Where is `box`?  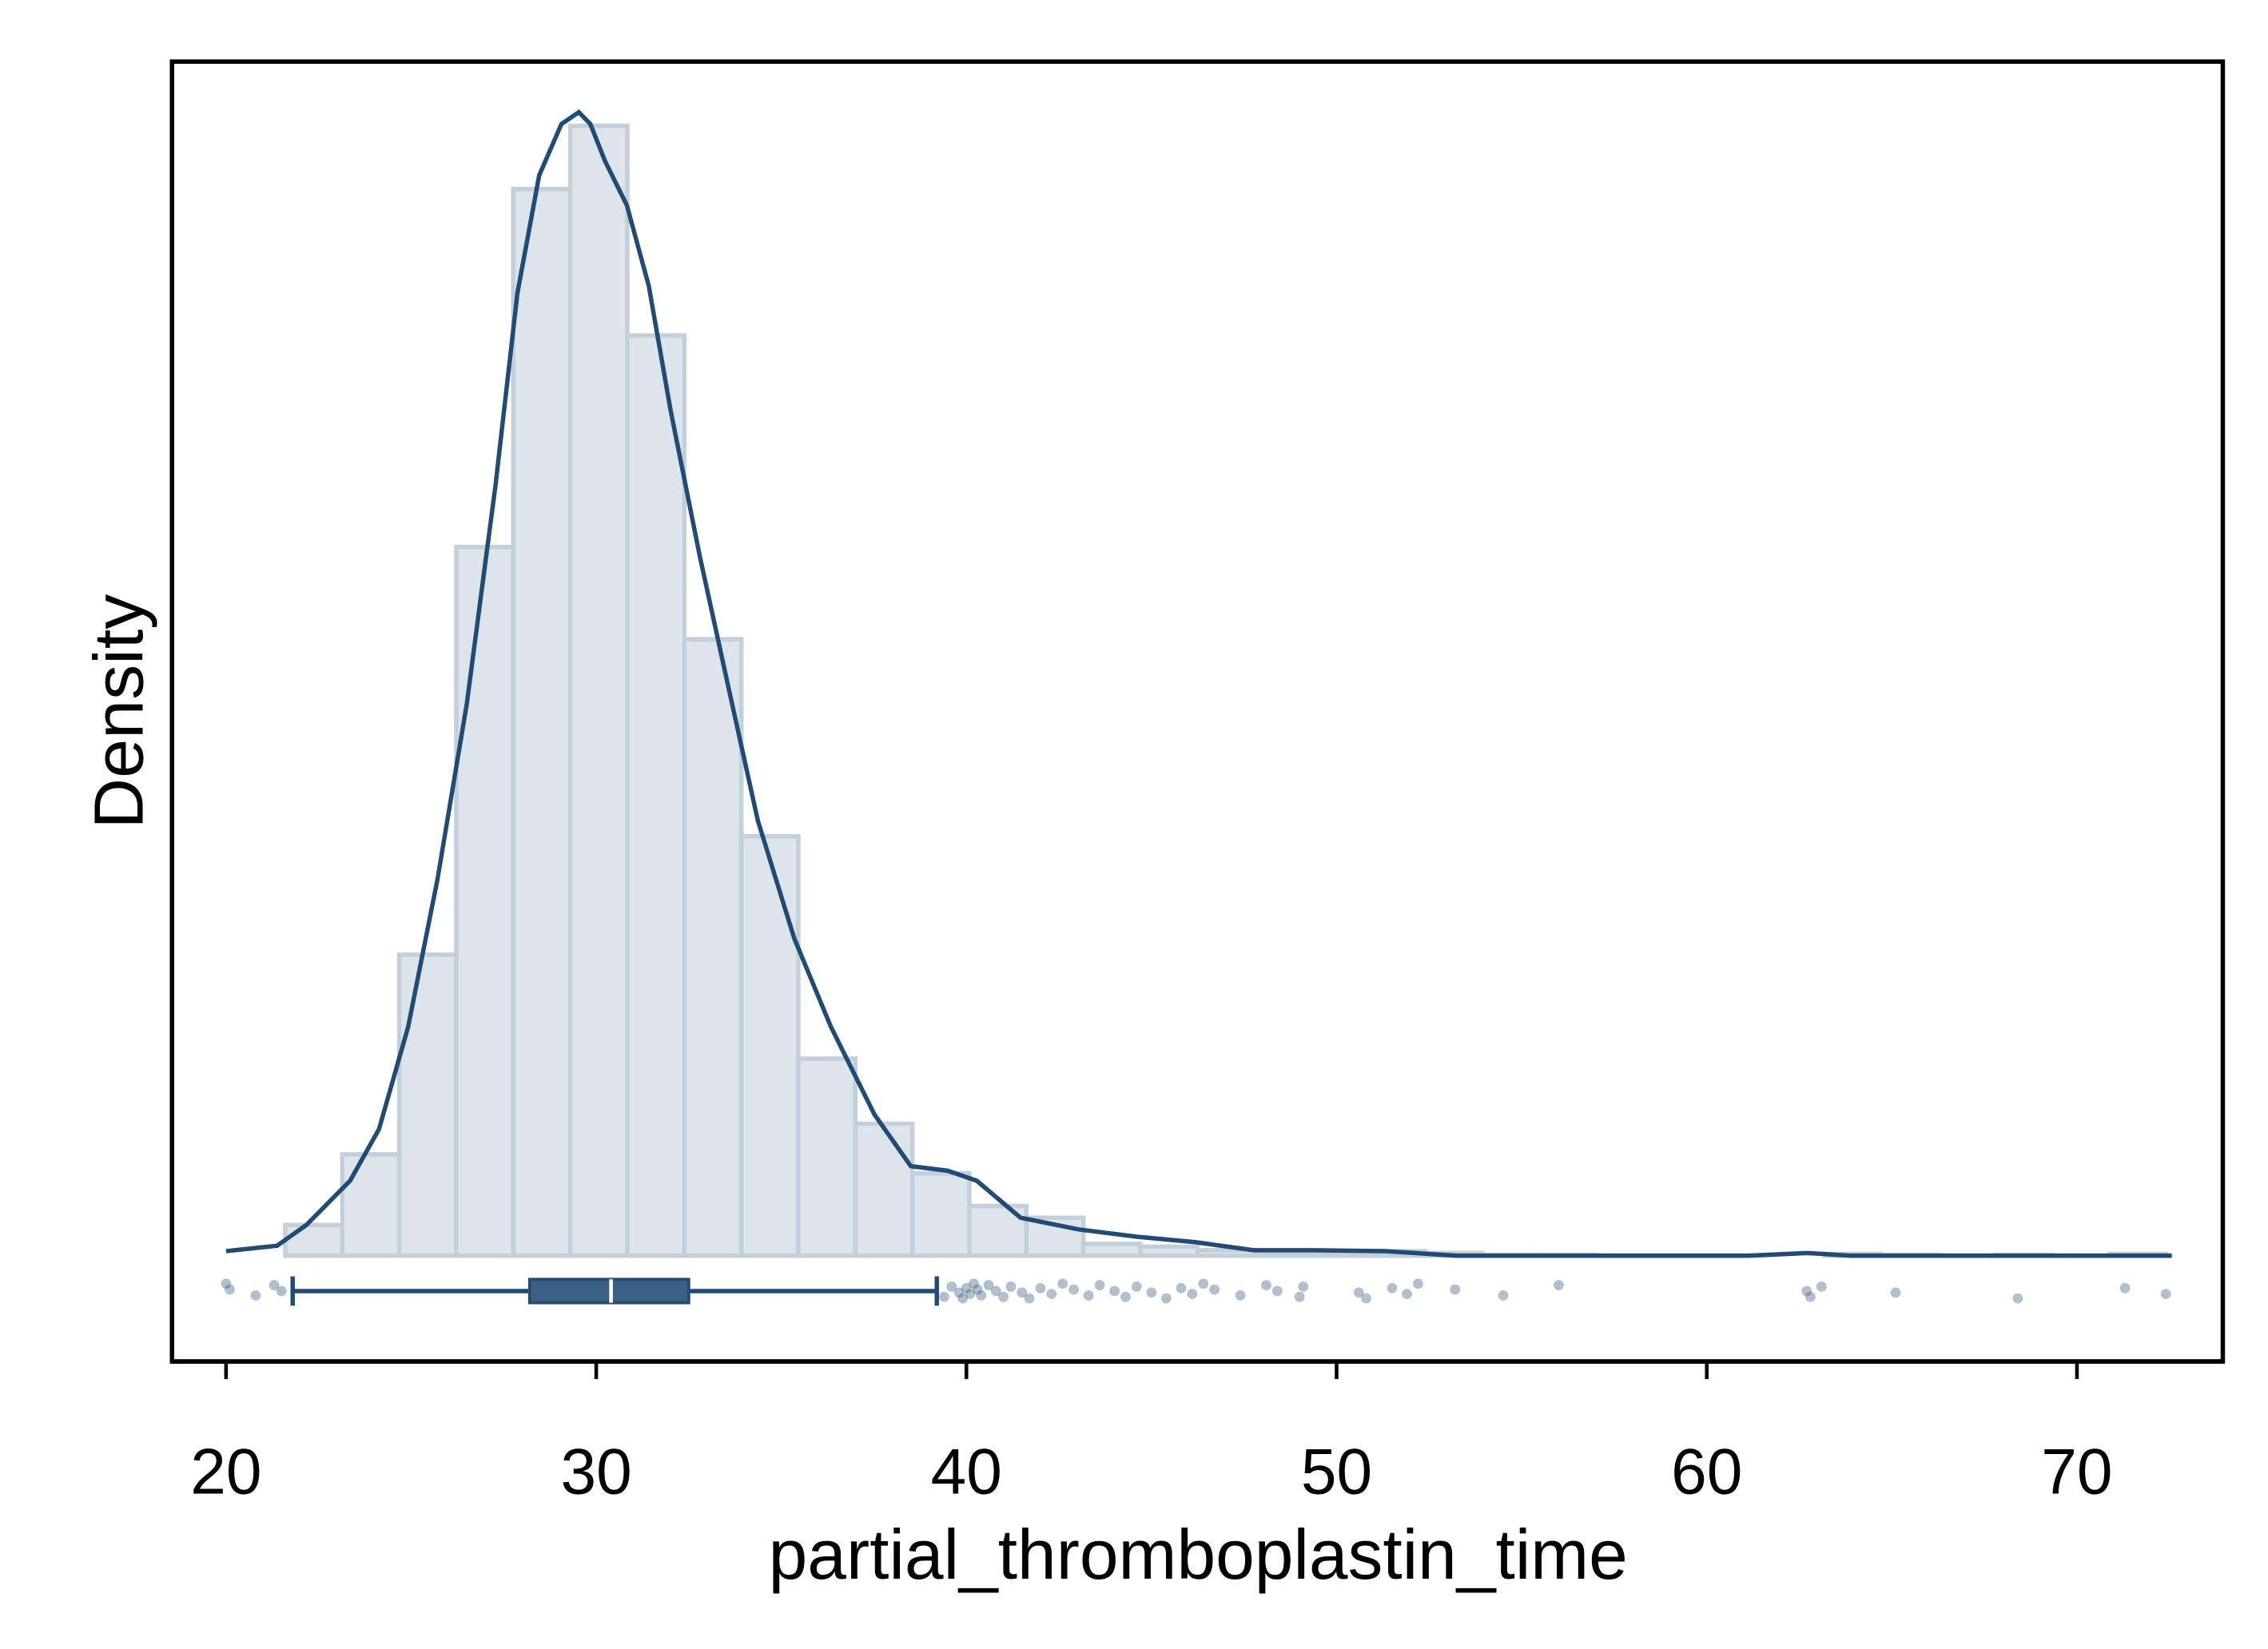 box is located at coordinates (608, 1291).